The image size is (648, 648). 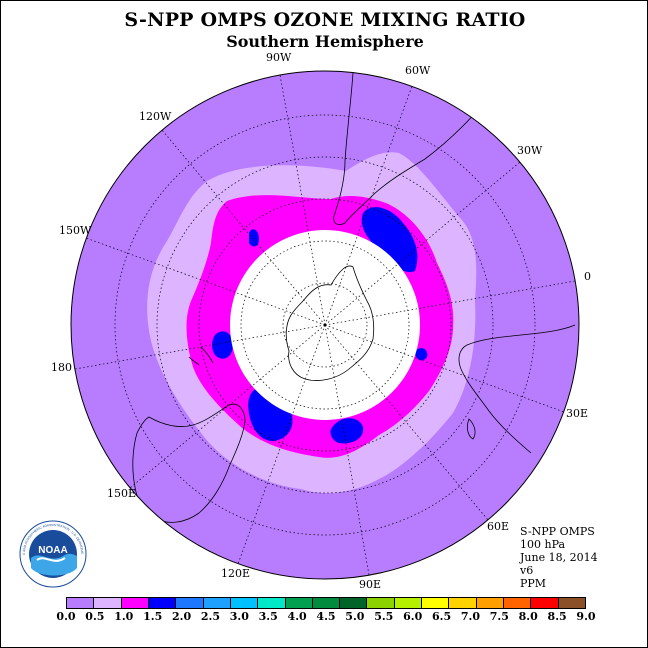 I want to click on lon-30w: 30W, so click(x=530, y=150).